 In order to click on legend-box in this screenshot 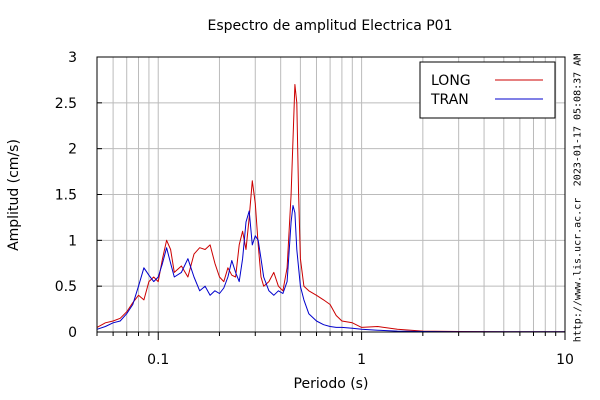, I will do `click(487, 90)`.